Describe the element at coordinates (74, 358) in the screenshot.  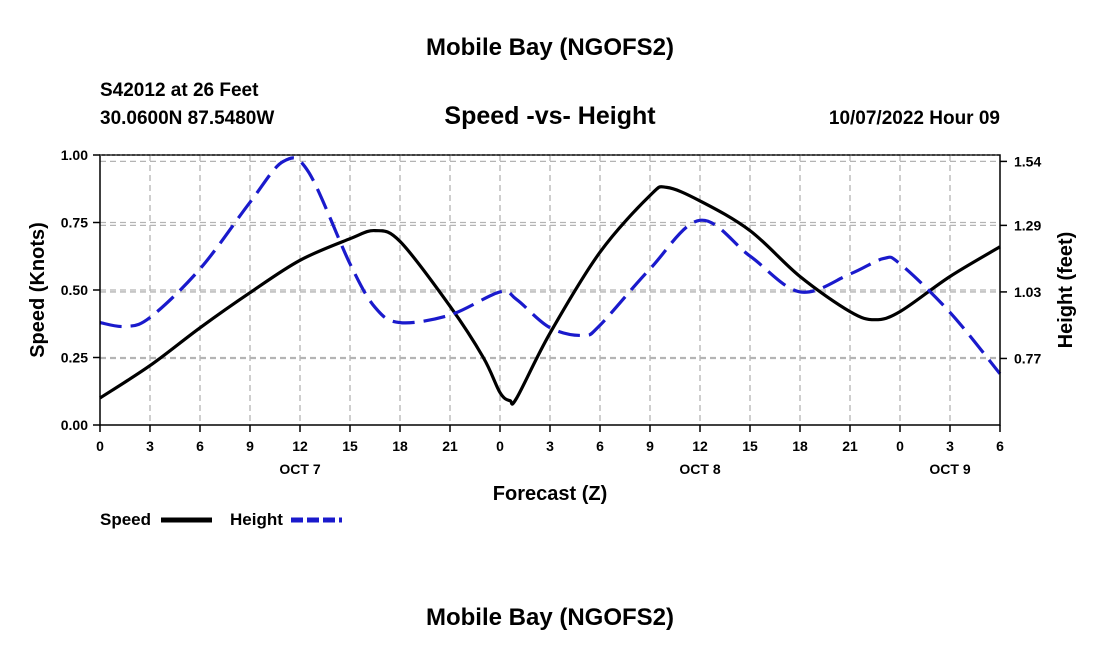
I see `y-tick-label: 0.25` at that location.